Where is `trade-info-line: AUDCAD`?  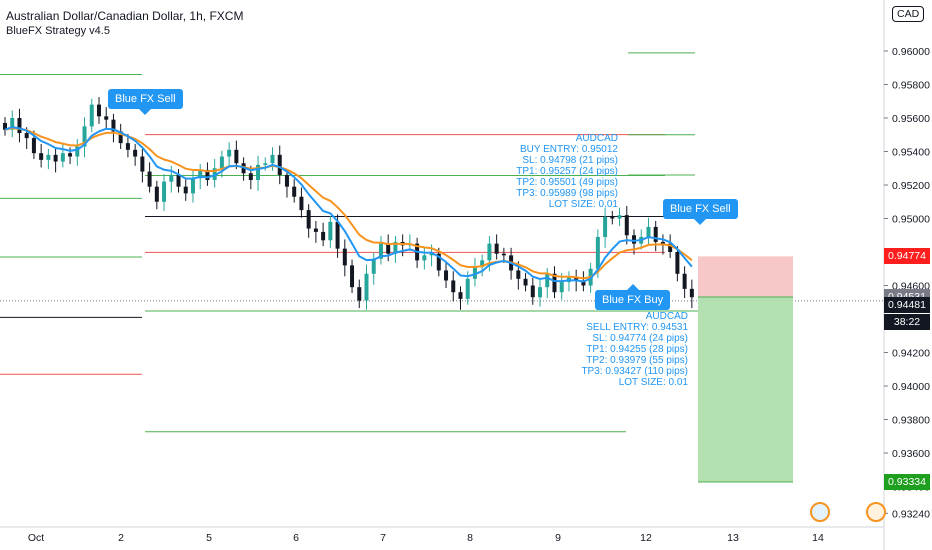 trade-info-line: AUDCAD is located at coordinates (596, 138).